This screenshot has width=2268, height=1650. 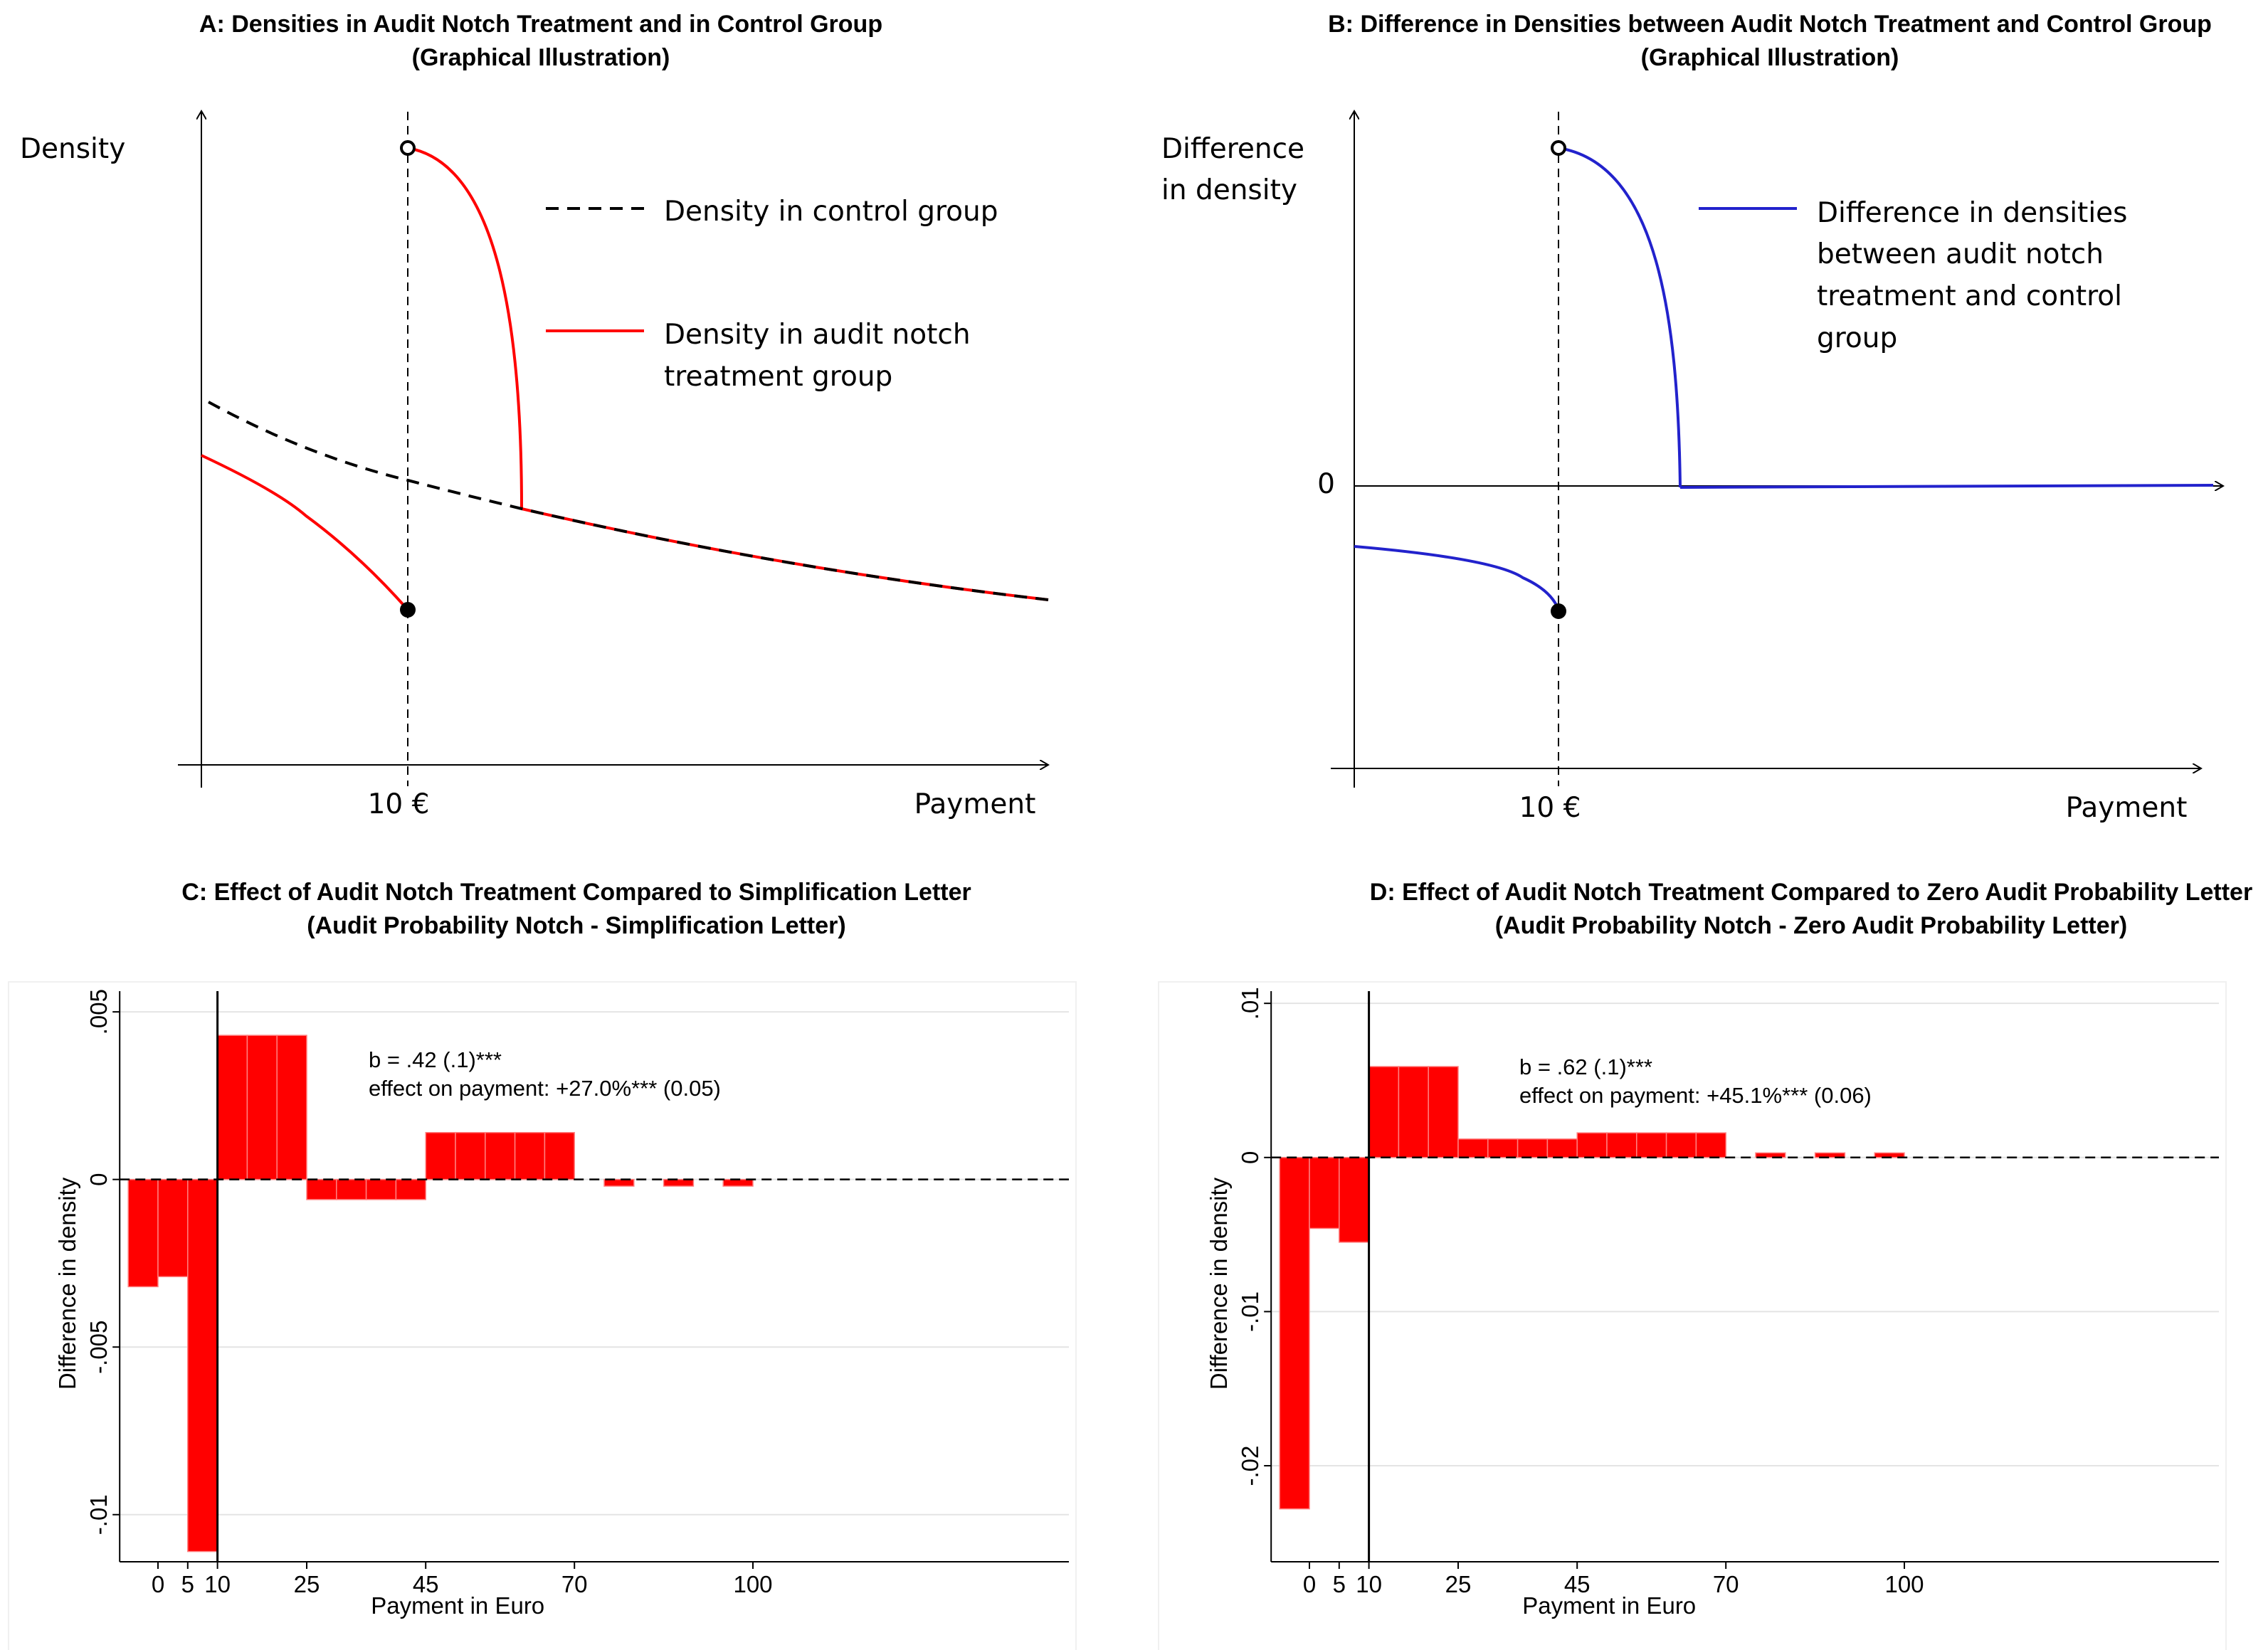 What do you see at coordinates (1695, 1095) in the screenshot?
I see `panel-d-annotation-2: effect on payment: +45.1%*** (0.06)` at bounding box center [1695, 1095].